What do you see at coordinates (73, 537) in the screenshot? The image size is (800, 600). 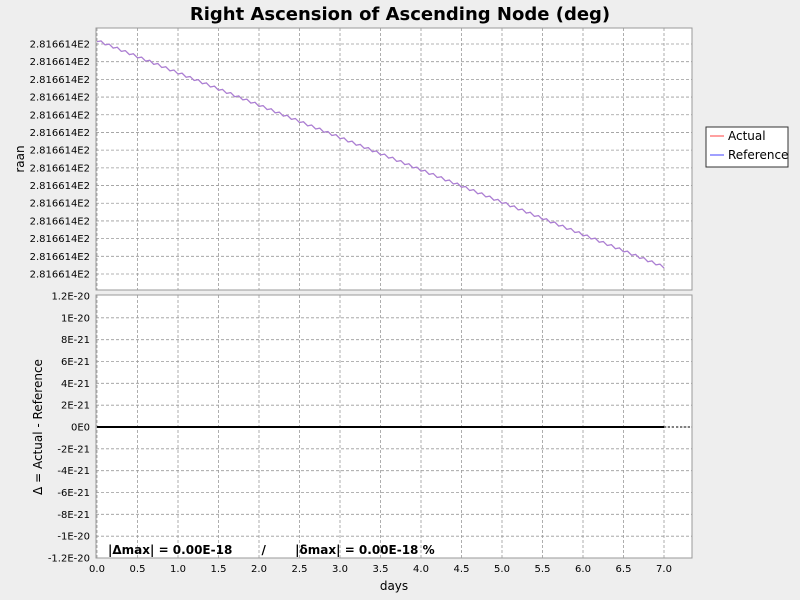 I see `bottom-y-tick-label: -1E-20` at bounding box center [73, 537].